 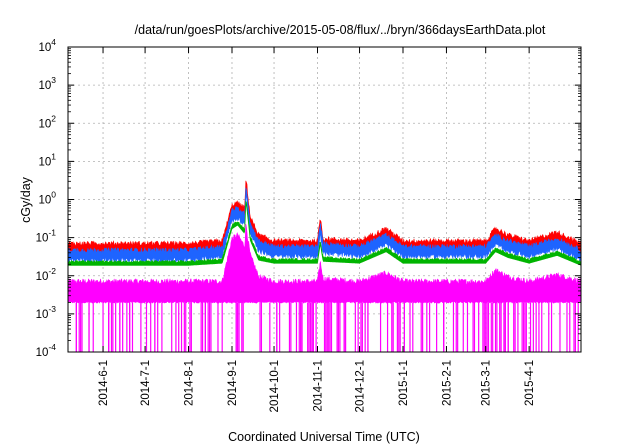 What do you see at coordinates (530, 383) in the screenshot?
I see `x-tick-label: 2015-4-1` at bounding box center [530, 383].